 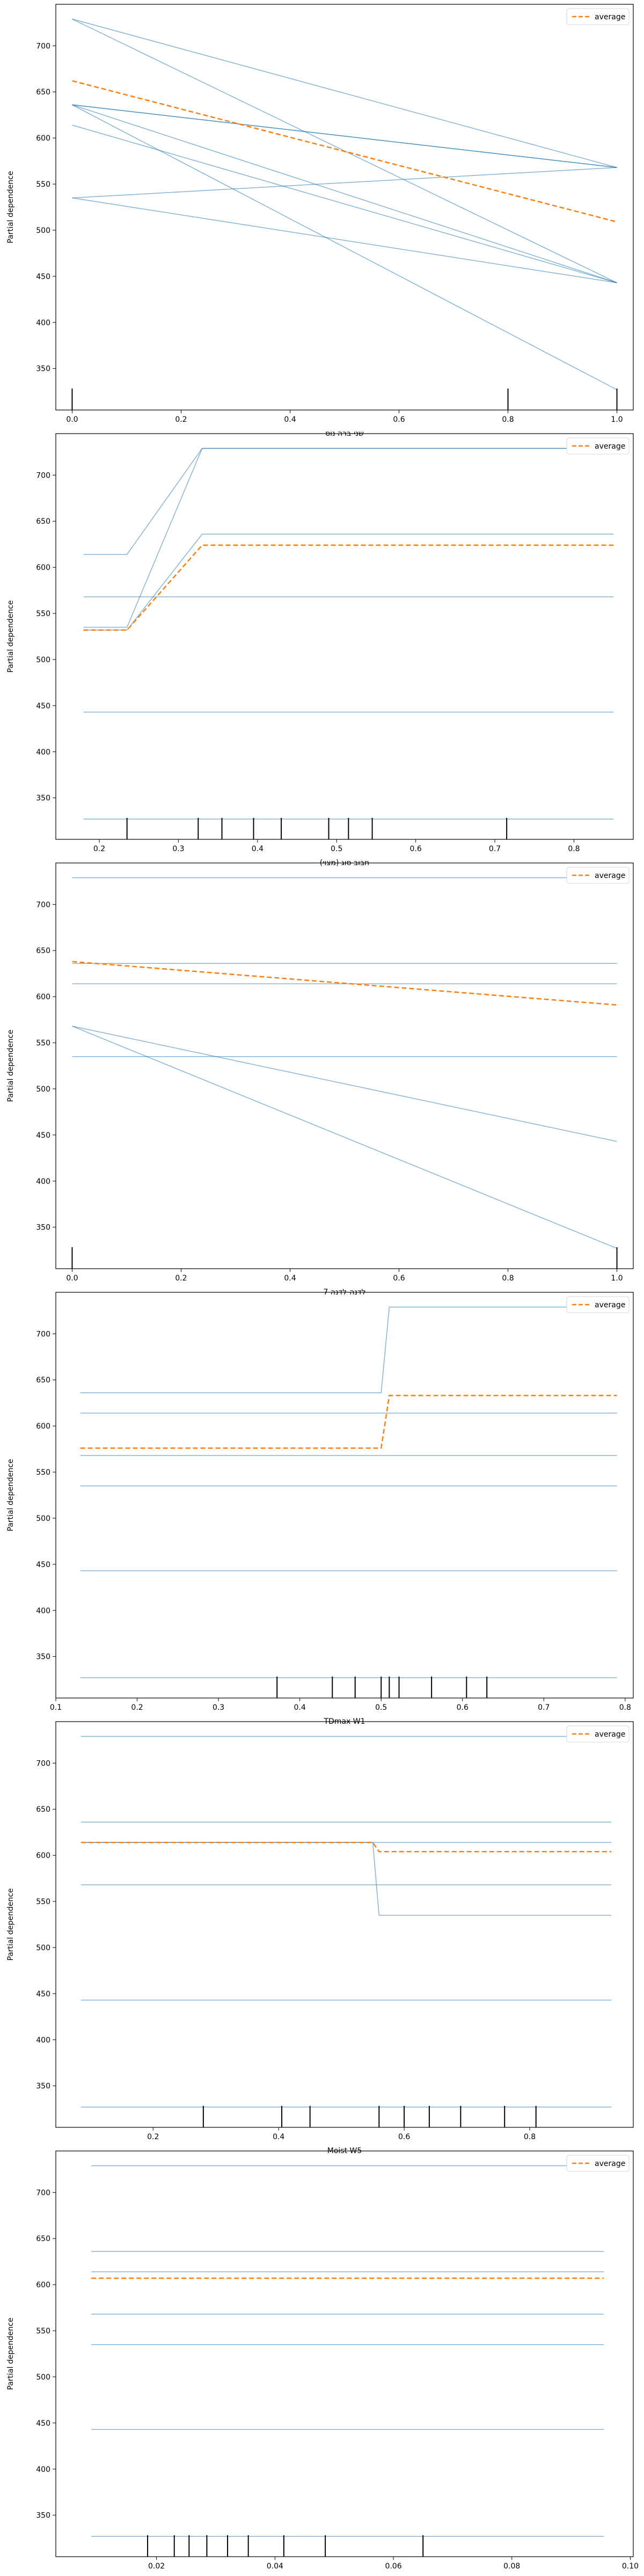 What do you see at coordinates (511, 2566) in the screenshot?
I see `x-tick-label: 0.08` at bounding box center [511, 2566].